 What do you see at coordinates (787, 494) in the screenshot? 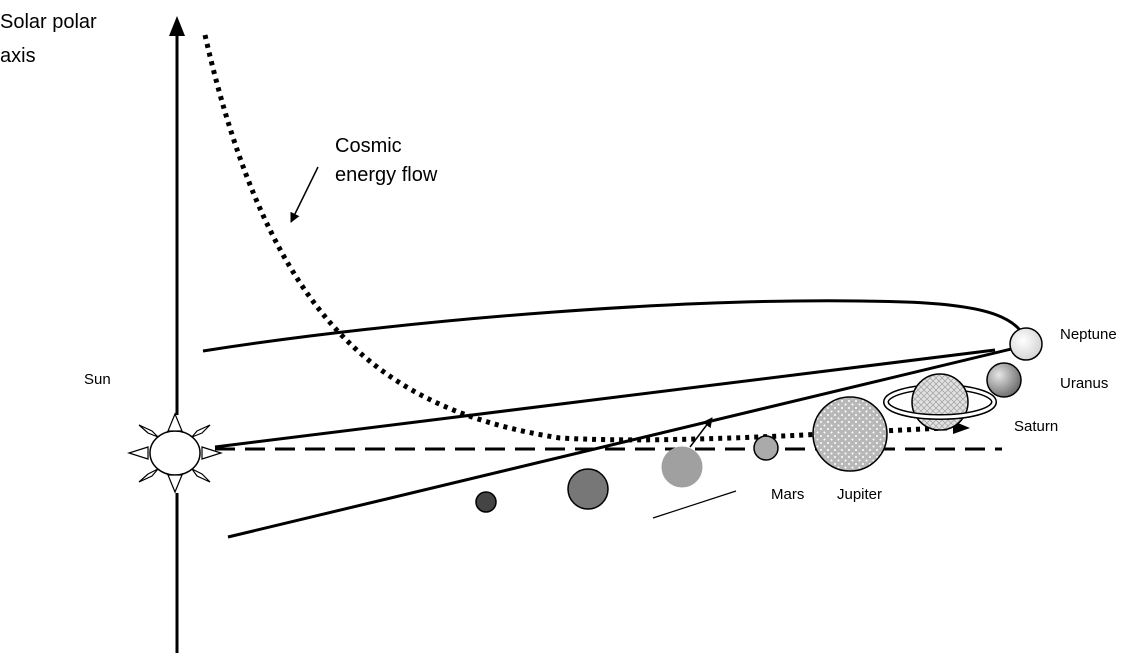
I see `mars-label: Mars` at bounding box center [787, 494].